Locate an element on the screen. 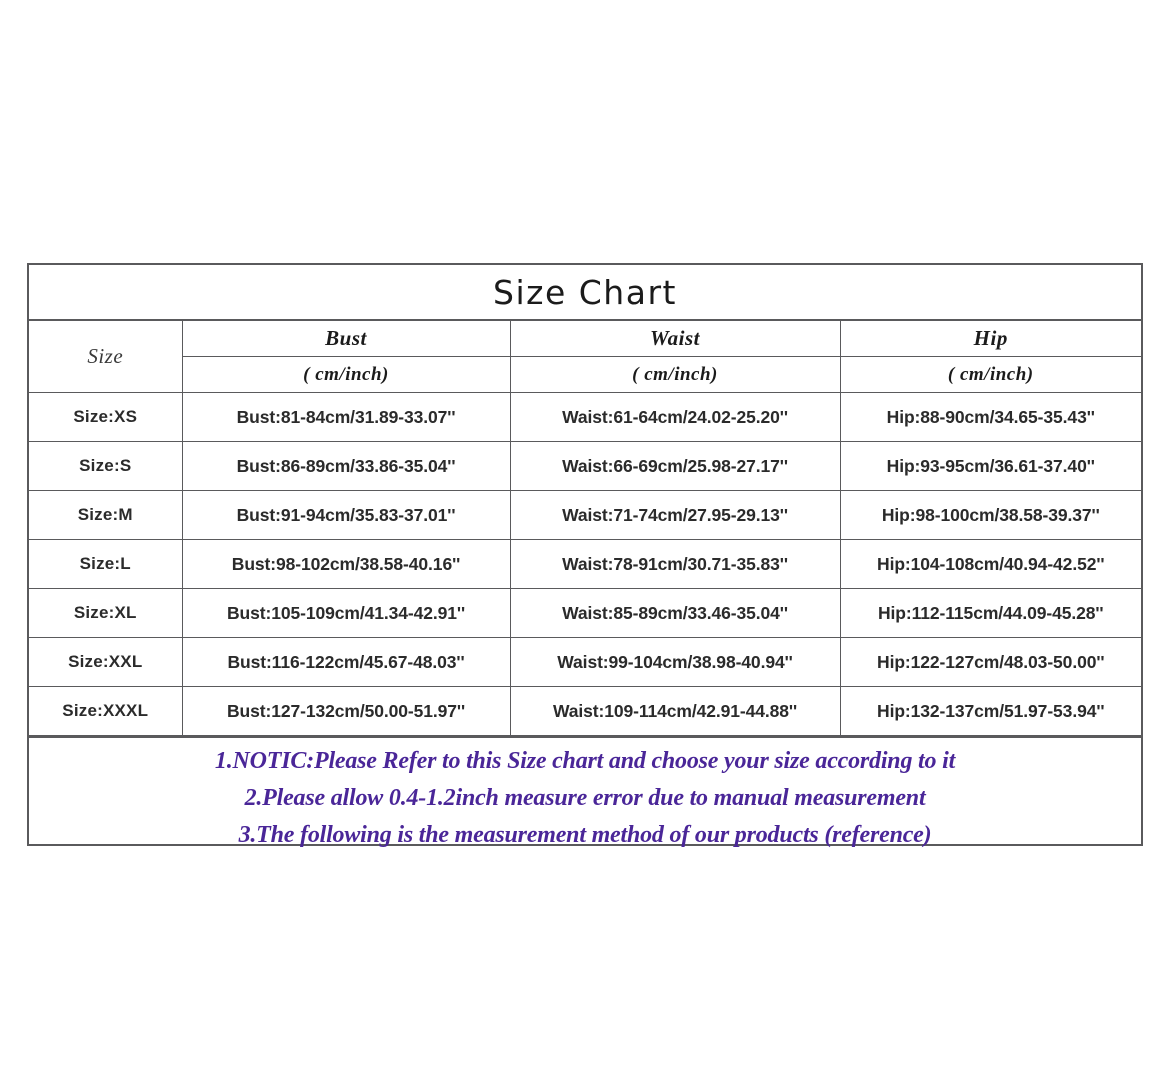  cell-hip: Hip:88-90cm/34.65-35.43'' is located at coordinates (990, 417).